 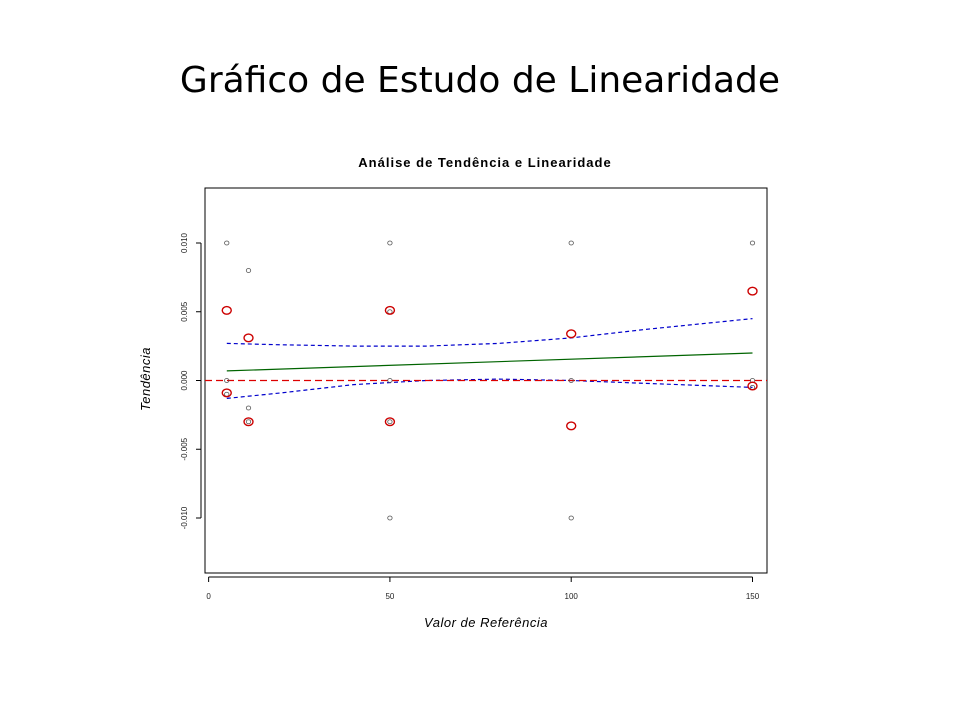 I want to click on x-tick-label: 0, so click(x=208, y=596).